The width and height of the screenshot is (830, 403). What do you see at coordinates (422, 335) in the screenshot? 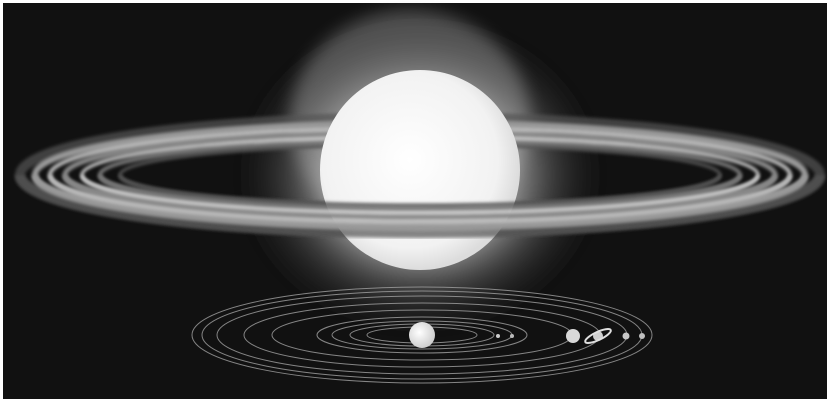
I see `small-sun` at bounding box center [422, 335].